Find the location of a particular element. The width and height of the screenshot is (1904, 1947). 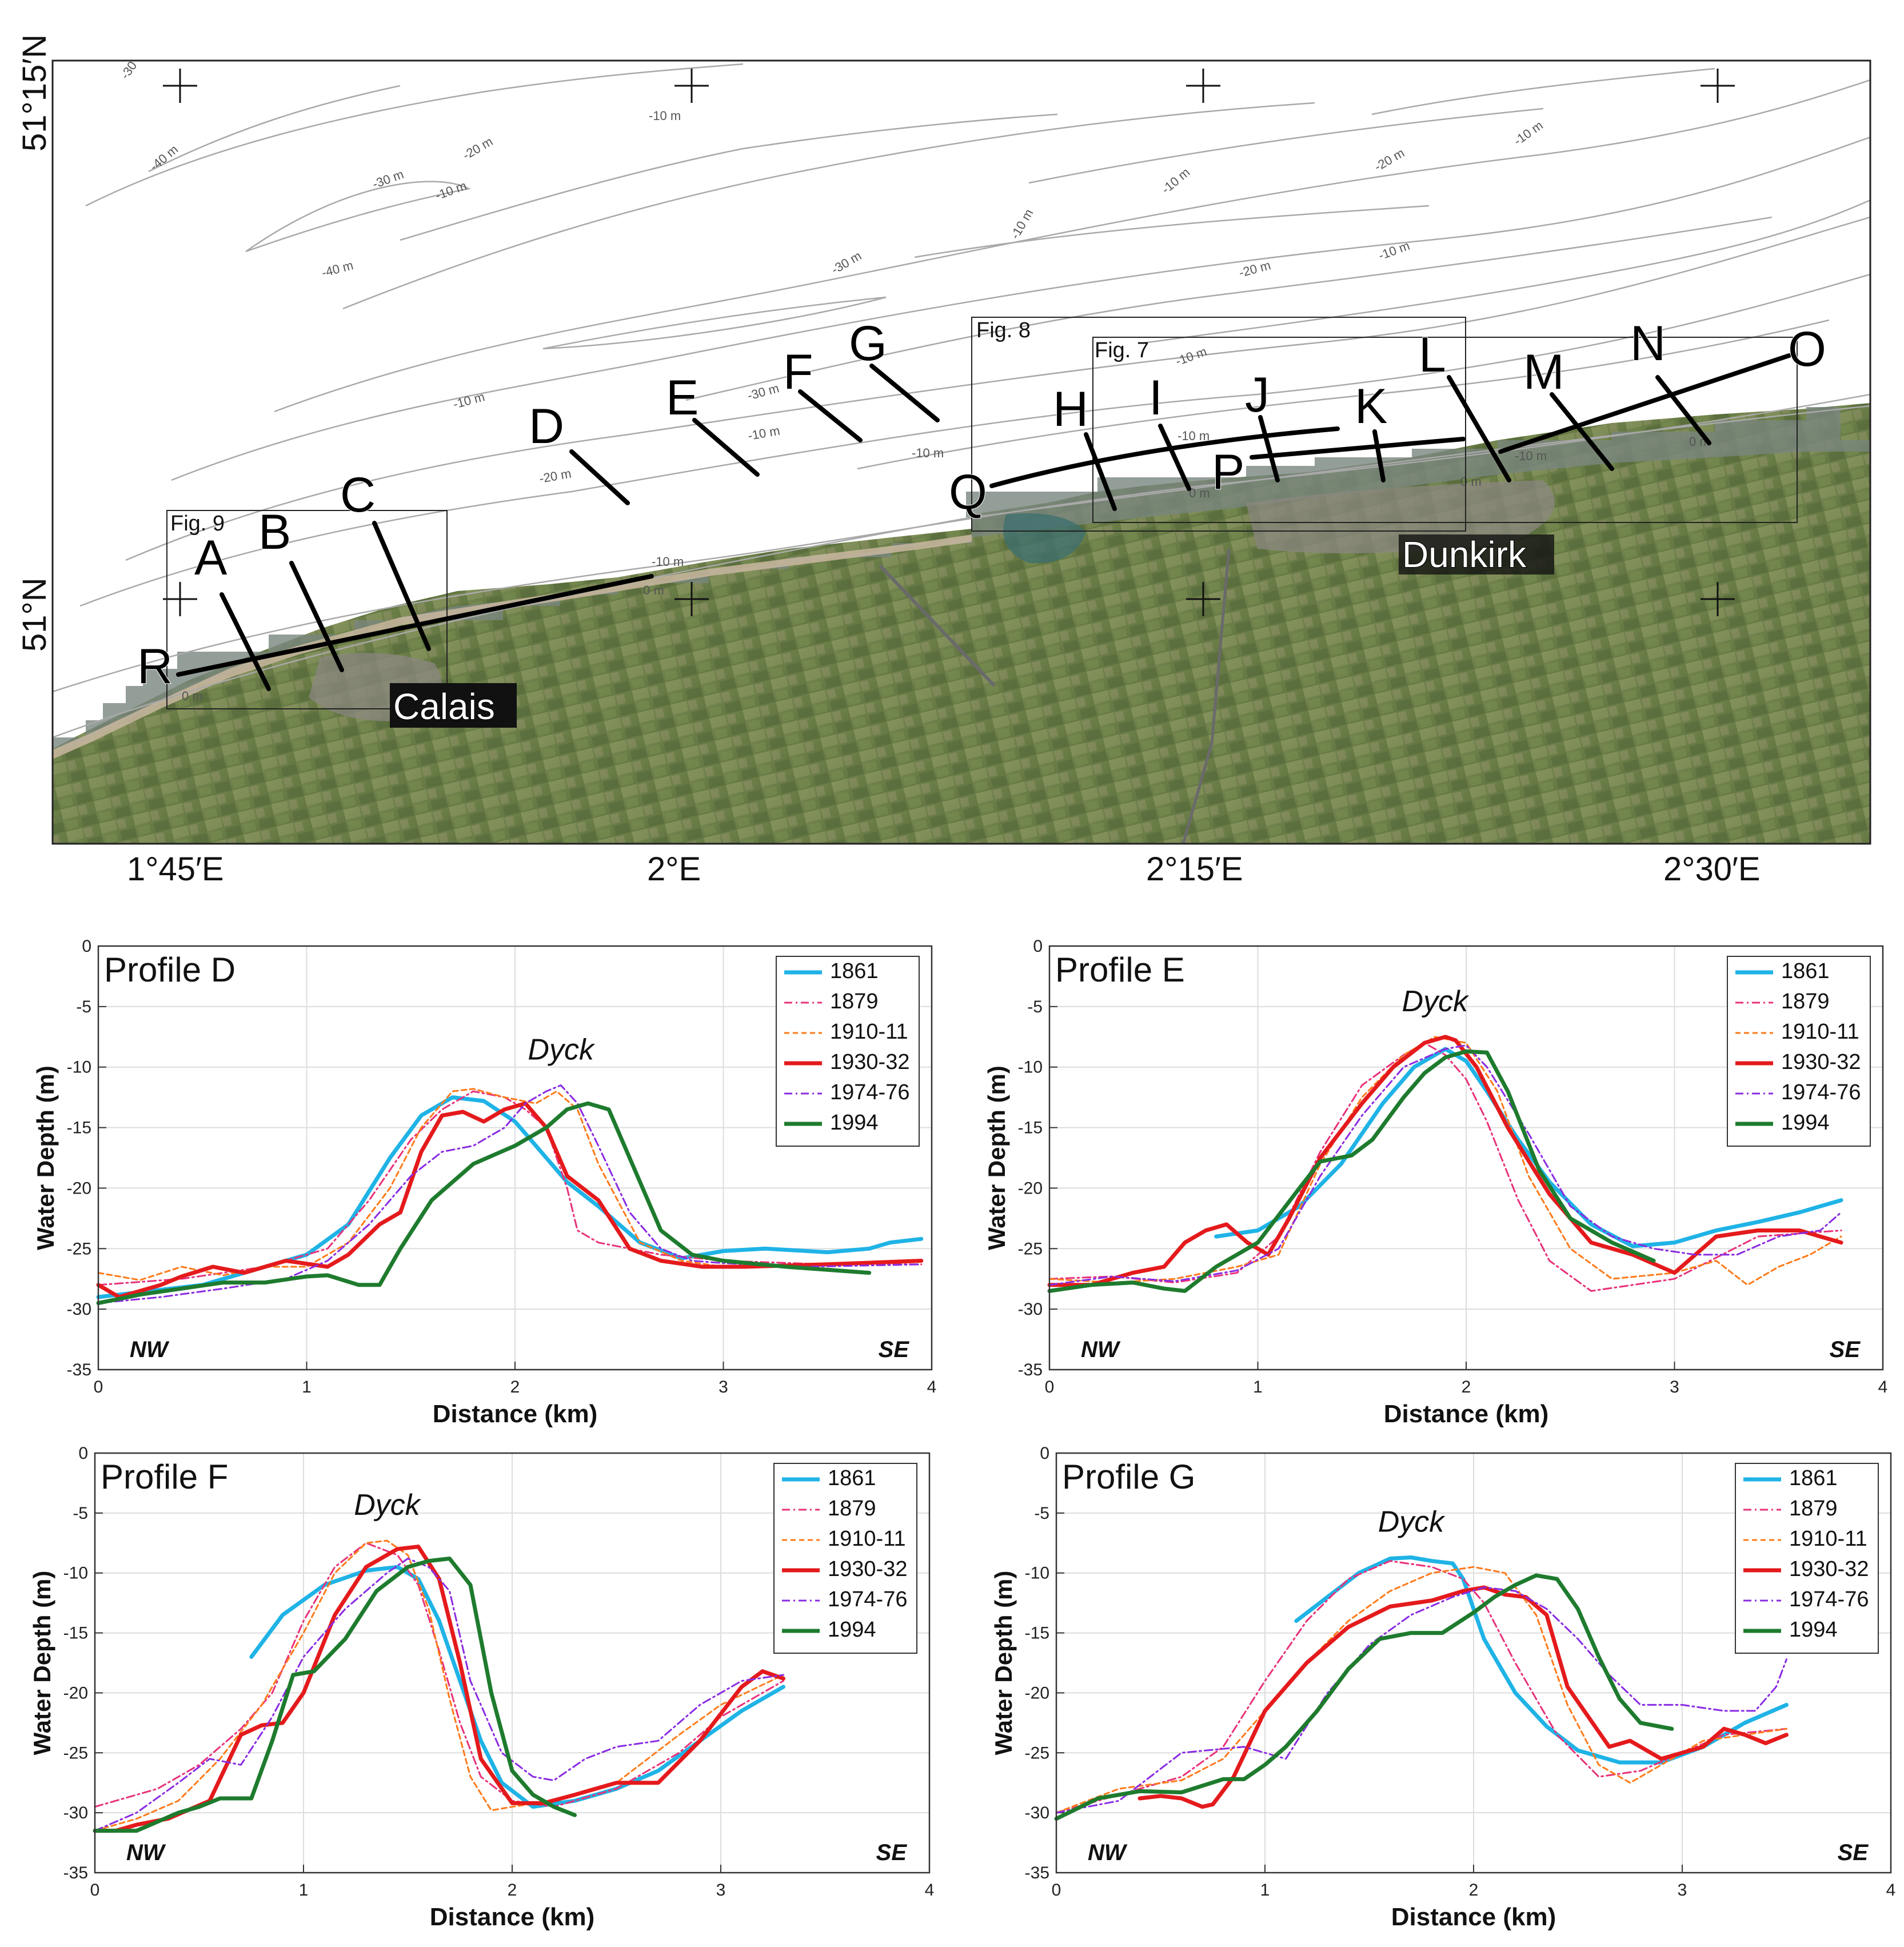

profile-letter: Q is located at coordinates (968, 492).